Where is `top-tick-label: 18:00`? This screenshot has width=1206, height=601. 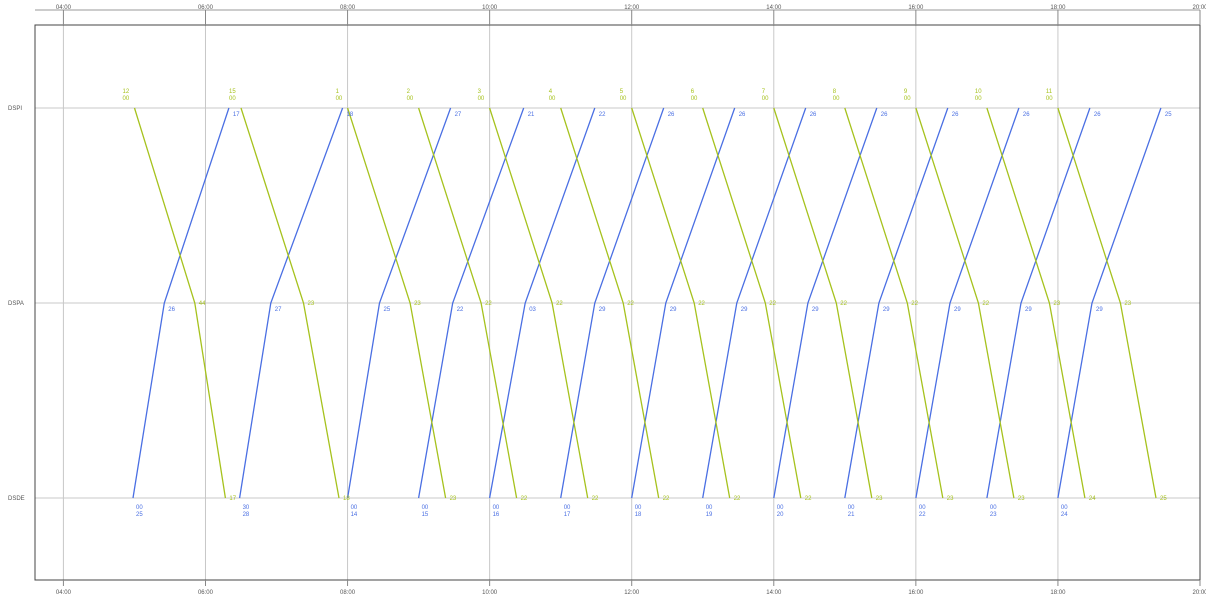 top-tick-label: 18:00 is located at coordinates (1058, 8).